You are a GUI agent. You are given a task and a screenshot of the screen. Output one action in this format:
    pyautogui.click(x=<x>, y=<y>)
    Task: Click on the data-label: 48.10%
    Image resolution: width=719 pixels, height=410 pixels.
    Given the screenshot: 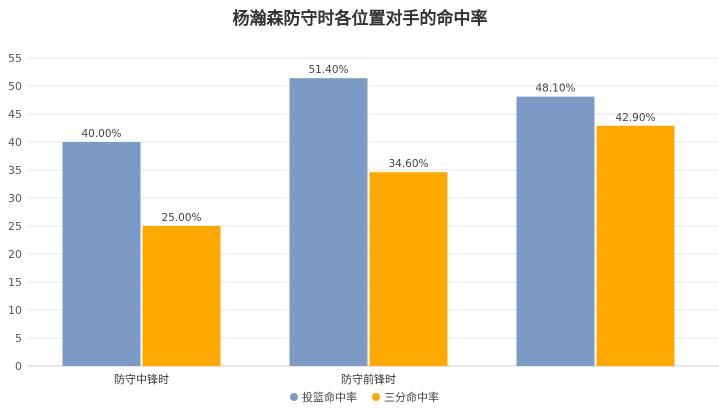 What is the action you would take?
    pyautogui.click(x=555, y=89)
    